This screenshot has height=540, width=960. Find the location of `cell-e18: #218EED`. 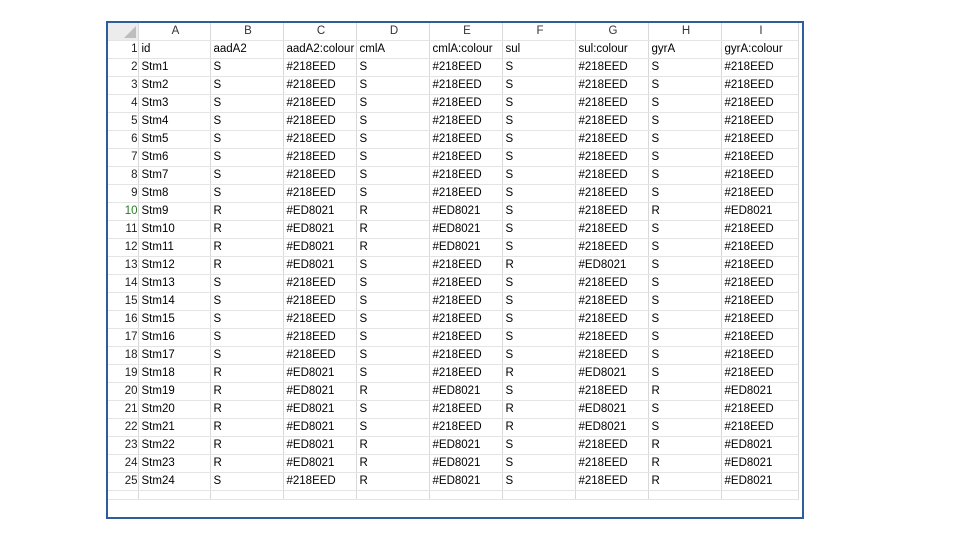

cell-e18: #218EED is located at coordinates (466, 355).